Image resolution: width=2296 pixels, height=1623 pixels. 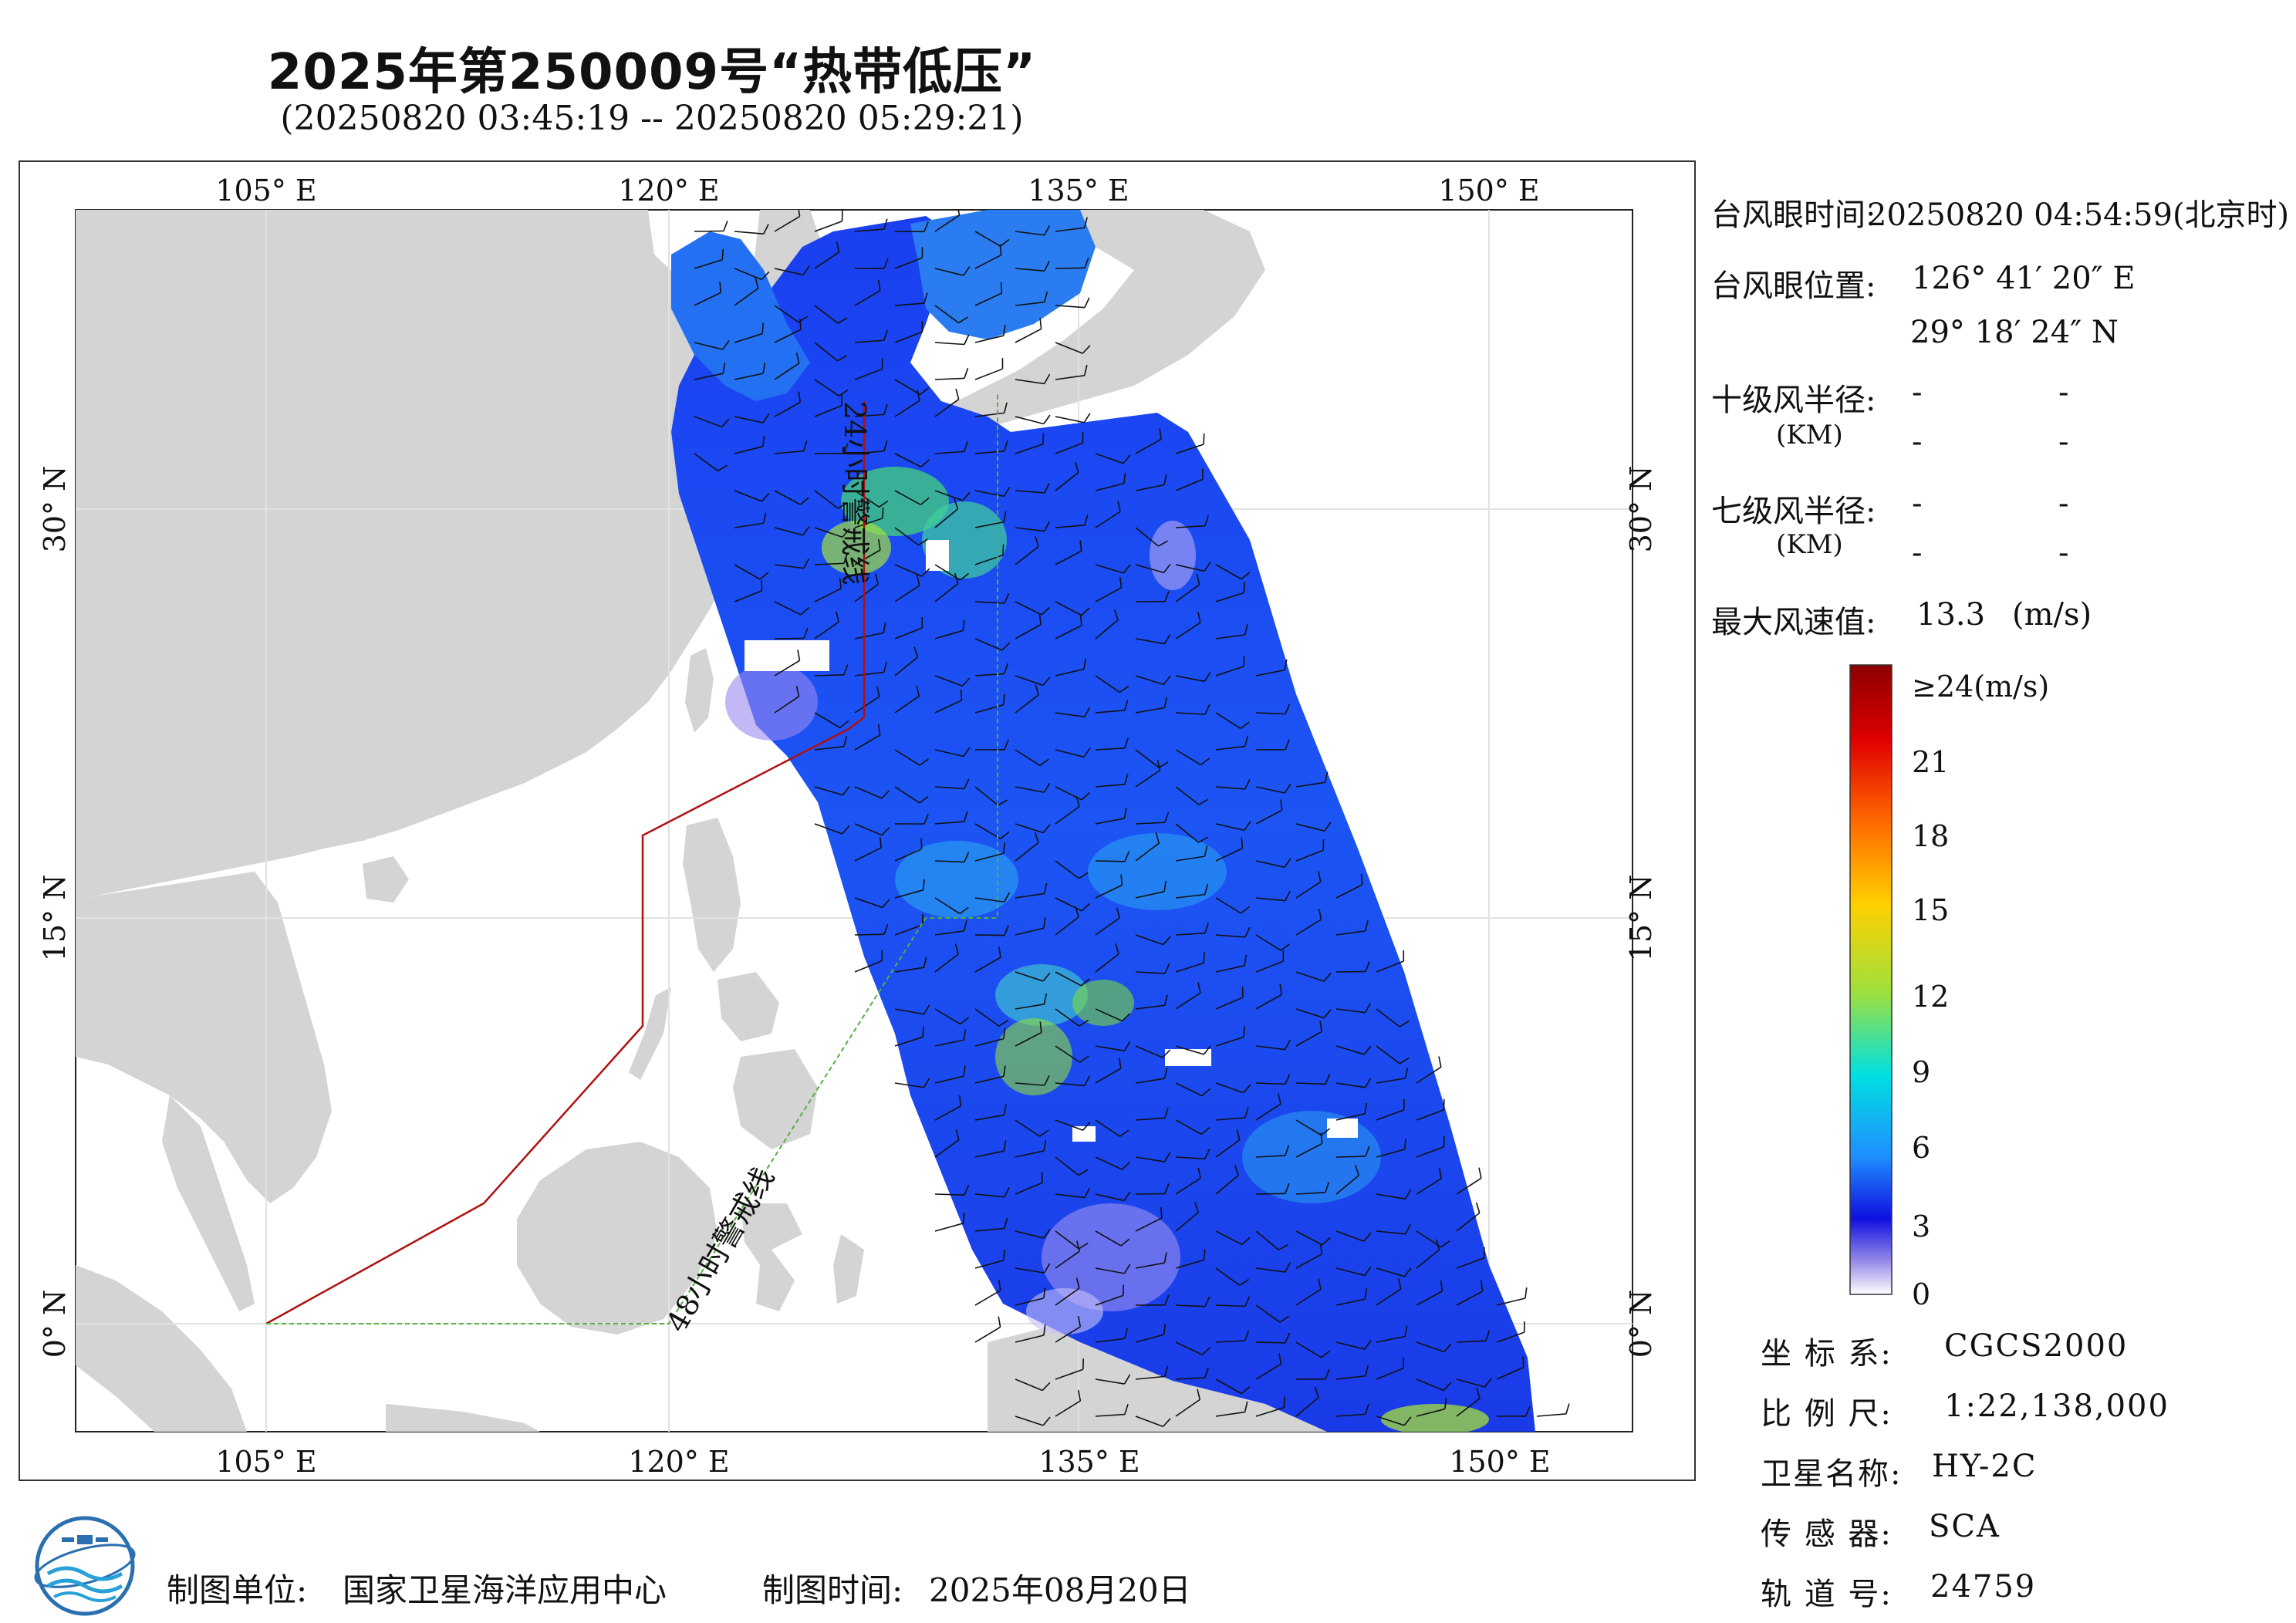 I want to click on r7-dash: -, so click(x=1917, y=553).